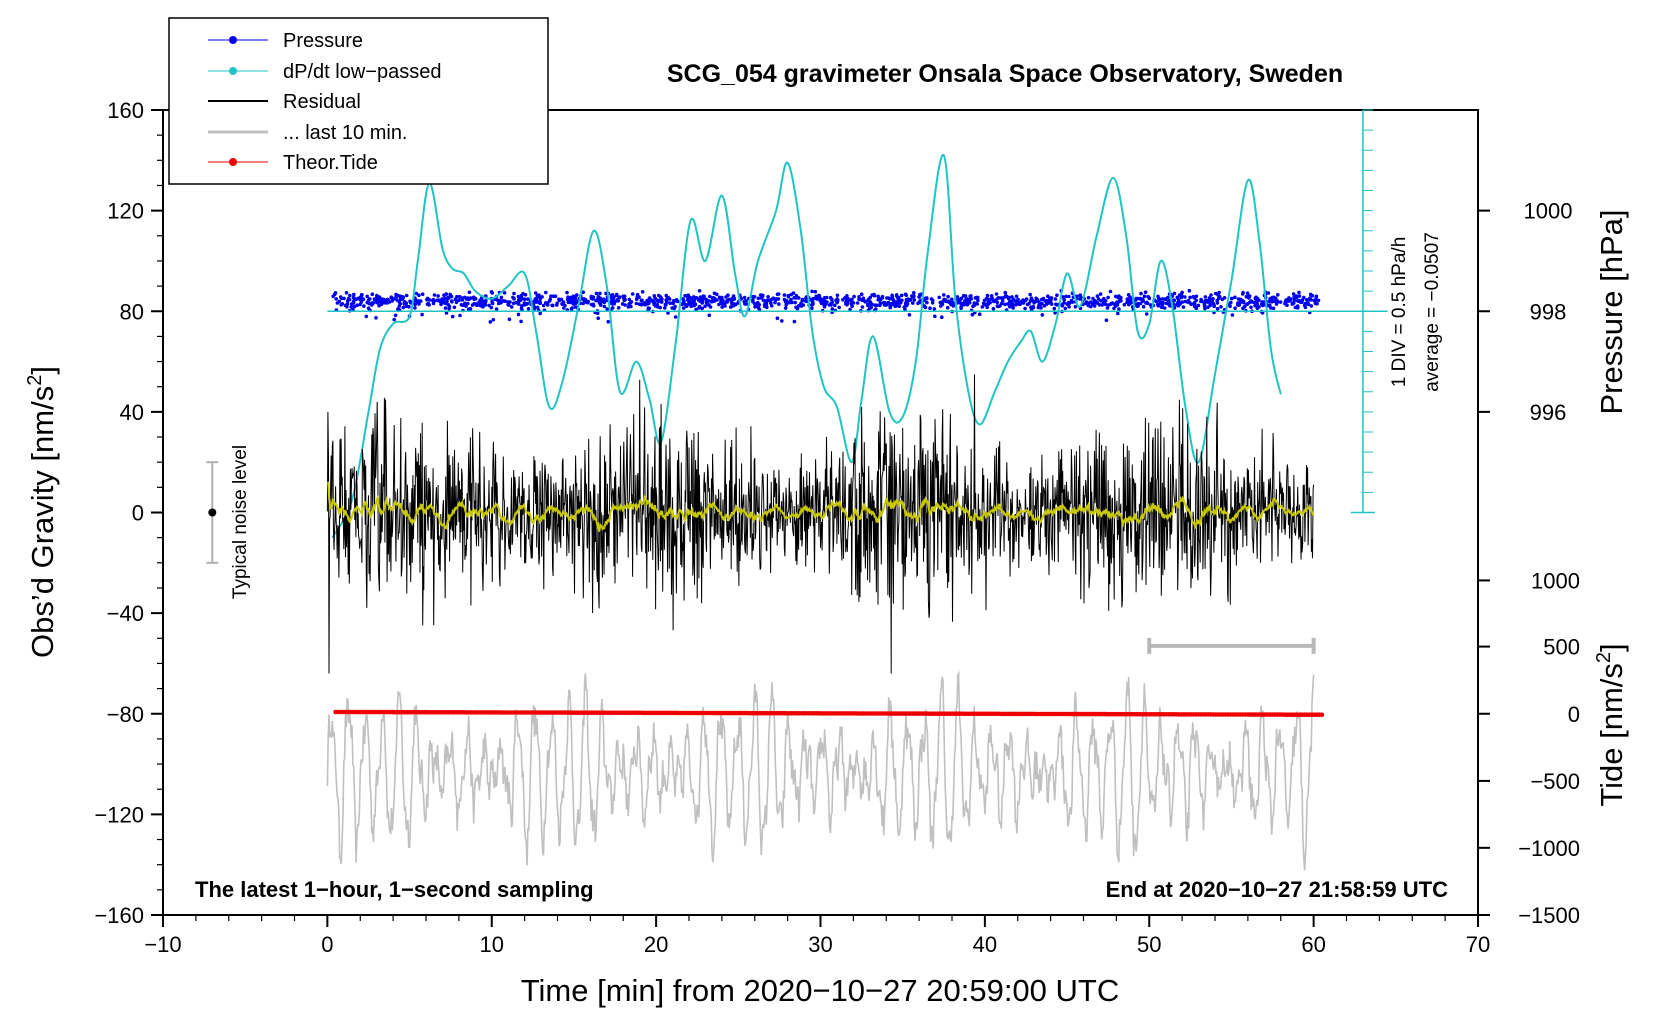  What do you see at coordinates (212, 512) in the screenshot?
I see `noise-level-point` at bounding box center [212, 512].